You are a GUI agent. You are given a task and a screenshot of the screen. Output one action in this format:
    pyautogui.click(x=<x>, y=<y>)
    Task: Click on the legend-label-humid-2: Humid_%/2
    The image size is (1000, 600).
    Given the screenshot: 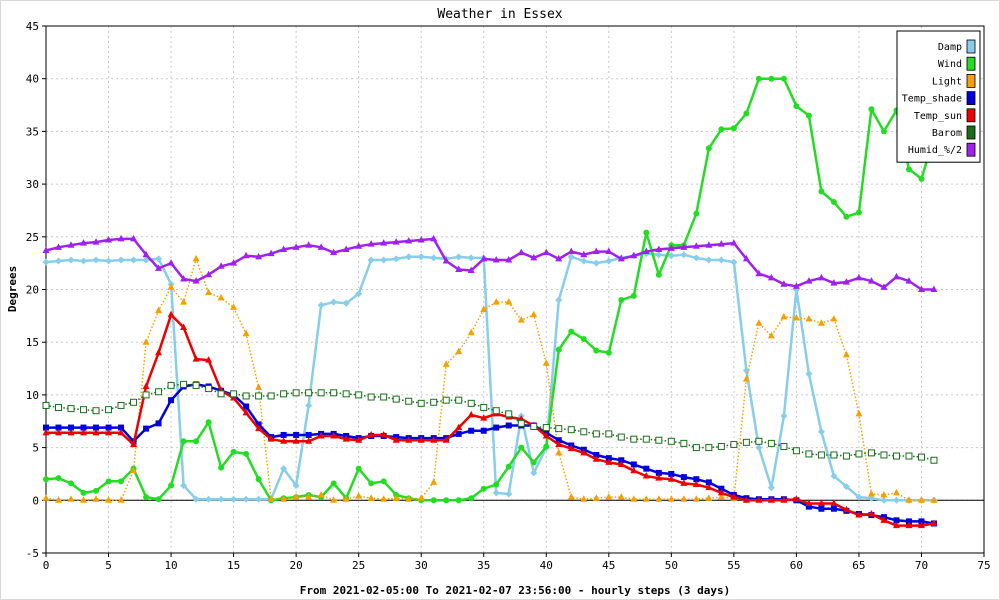 What is the action you would take?
    pyautogui.click(x=935, y=150)
    